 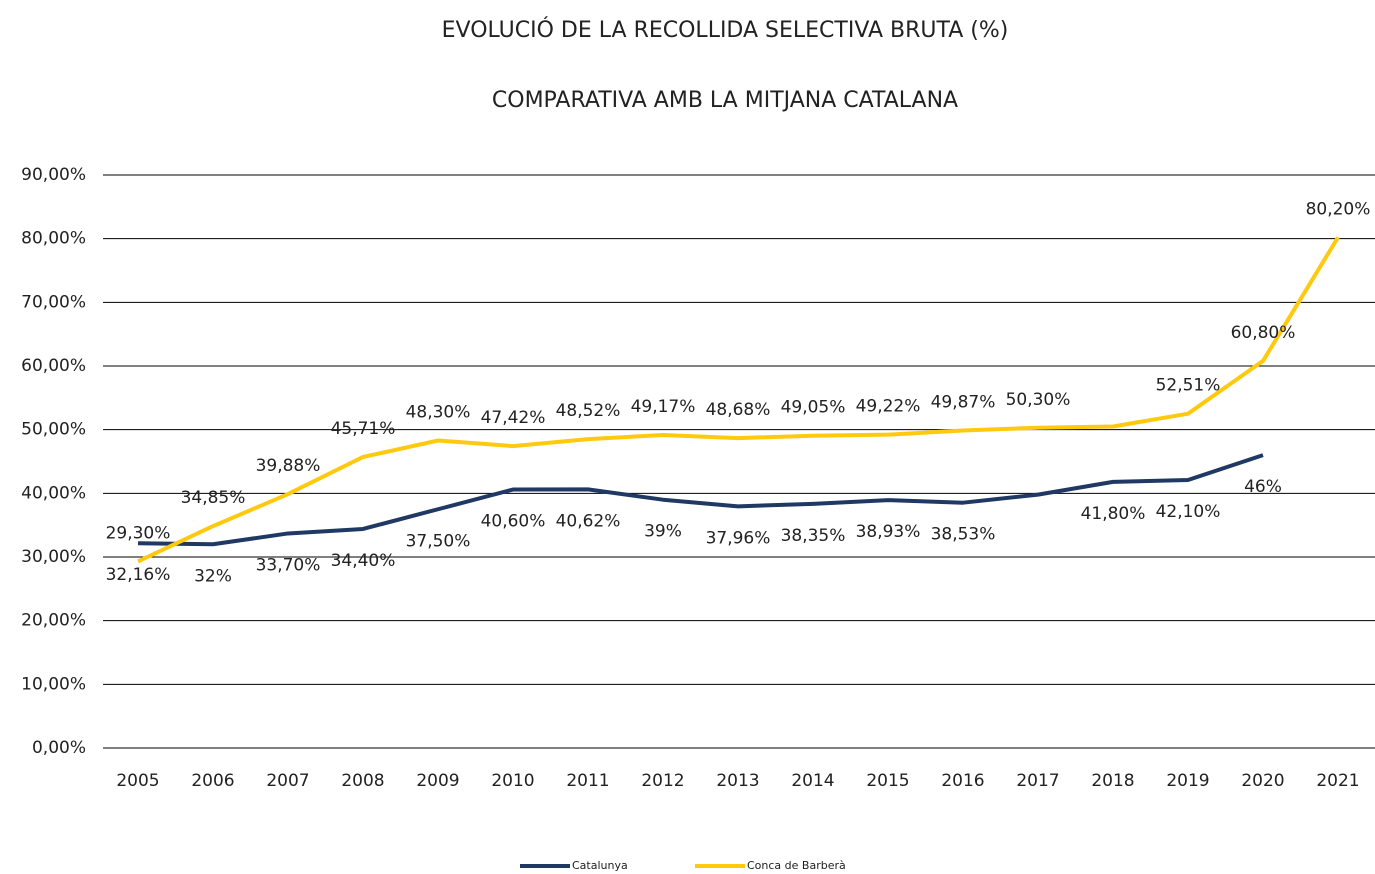 What do you see at coordinates (662, 781) in the screenshot?
I see `x-tick-label: 2012` at bounding box center [662, 781].